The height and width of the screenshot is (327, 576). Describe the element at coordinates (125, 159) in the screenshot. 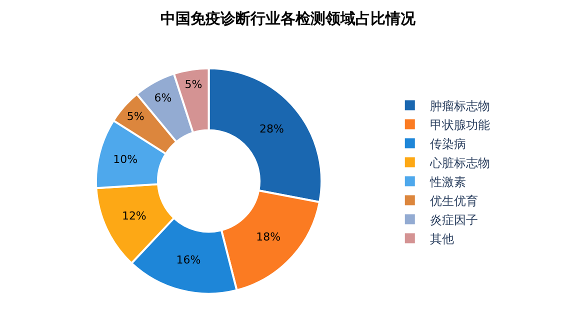

I see `data-label: 10%` at that location.